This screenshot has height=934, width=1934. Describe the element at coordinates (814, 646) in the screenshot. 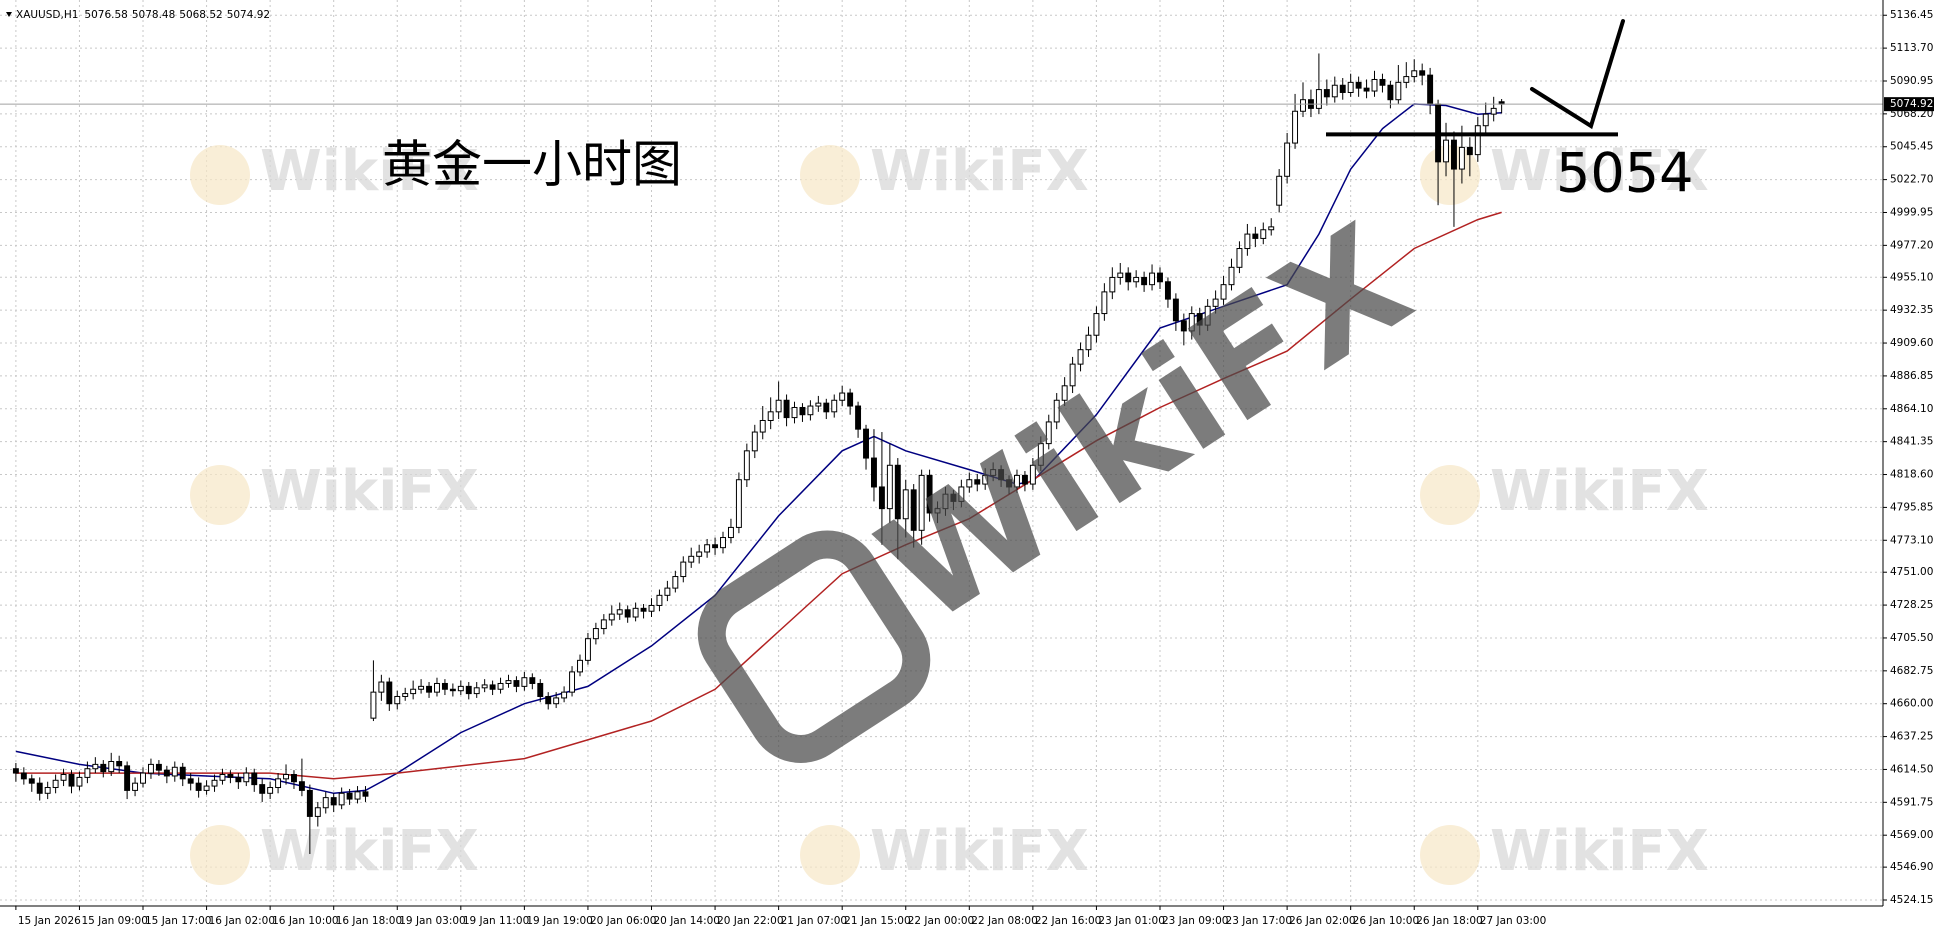

I see `watermark-center-logo` at that location.